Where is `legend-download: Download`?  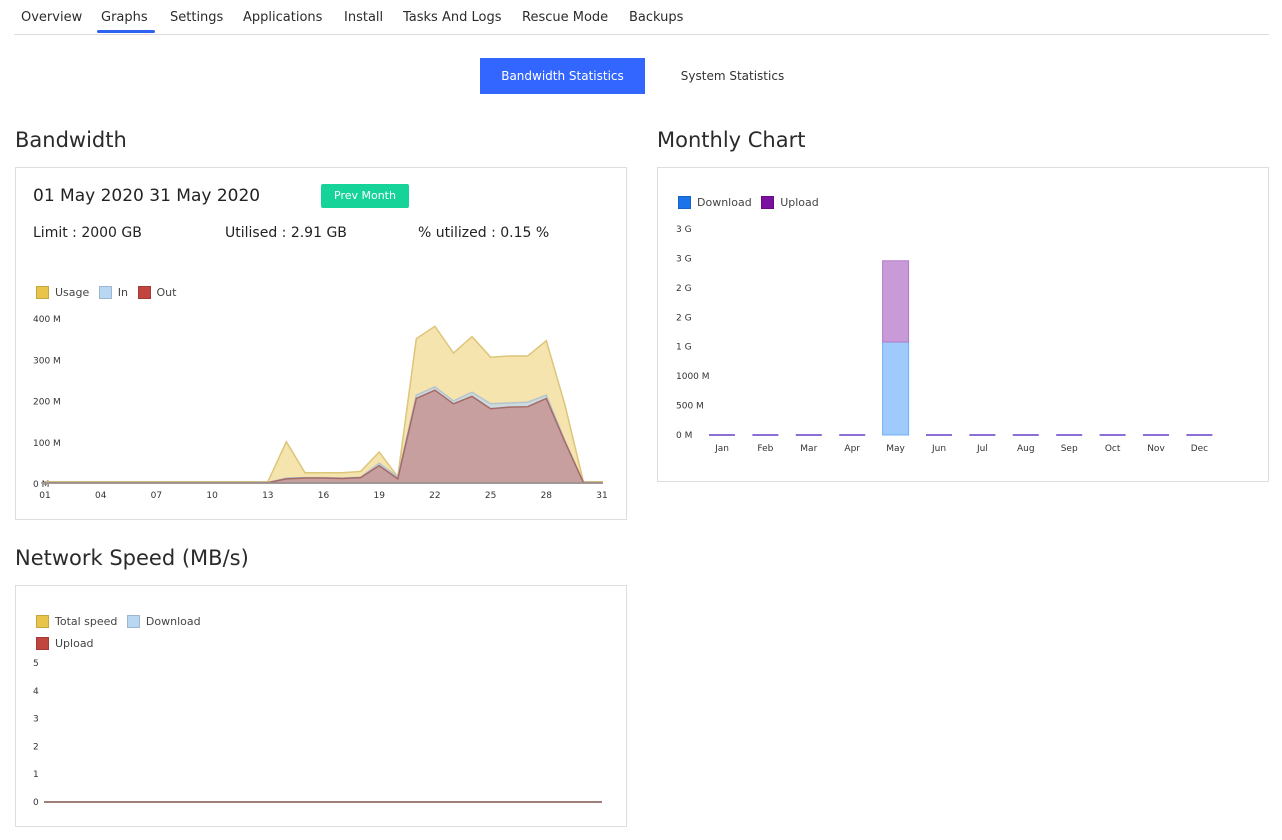 legend-download: Download is located at coordinates (715, 202).